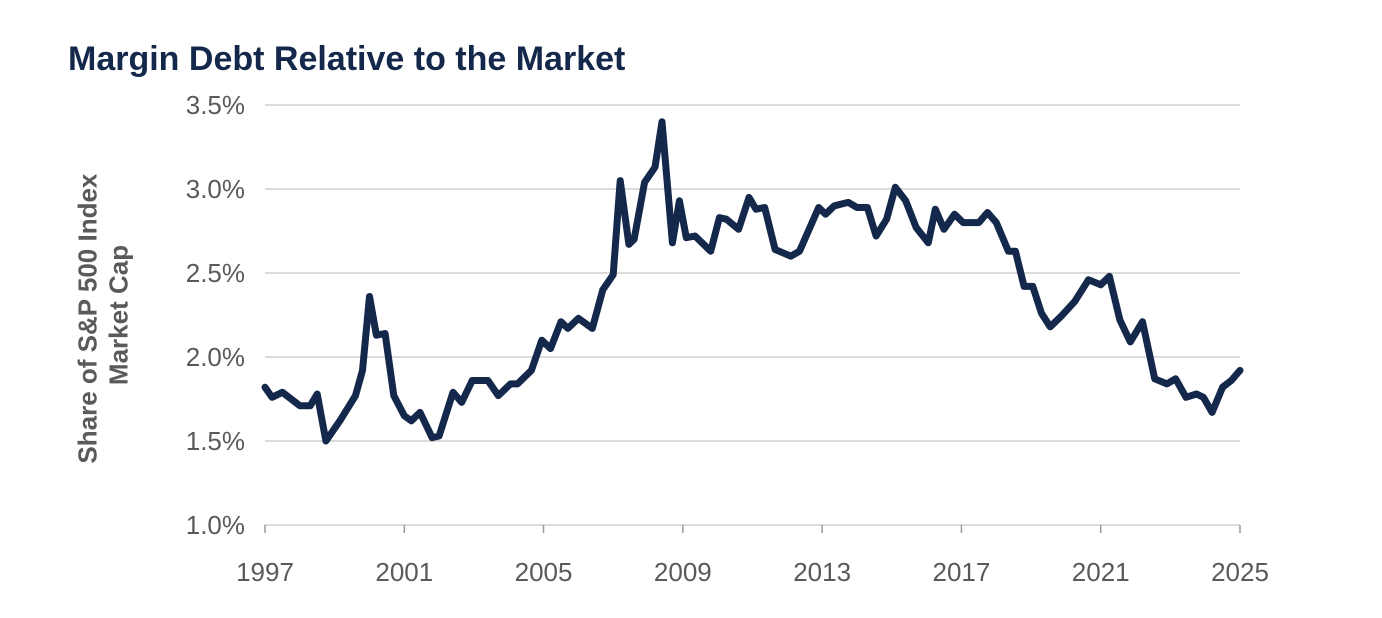 The image size is (1382, 618). I want to click on x-tick-label: 2013, so click(822, 572).